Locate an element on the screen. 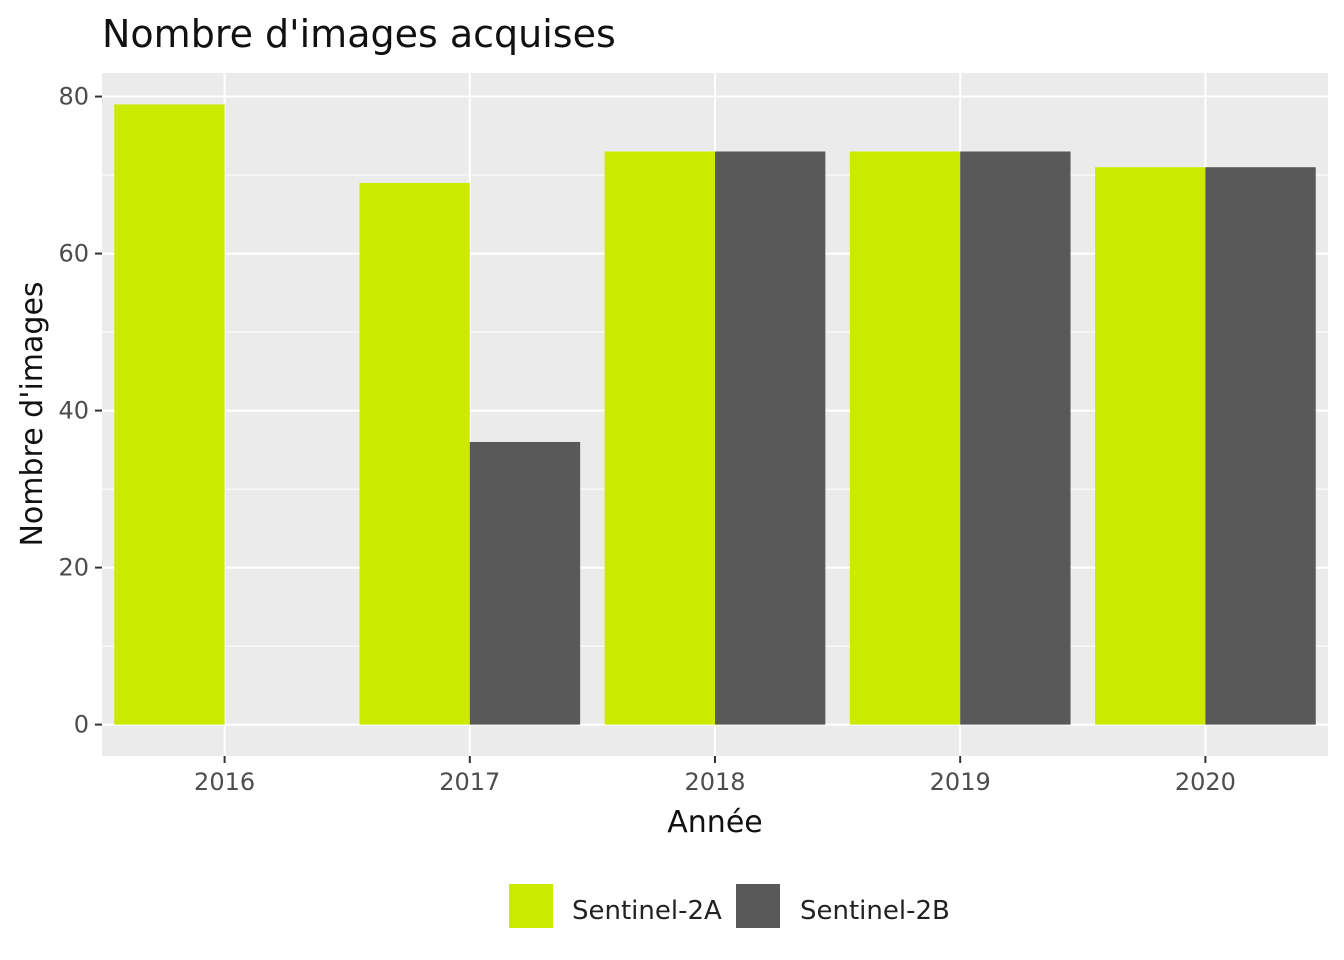 This screenshot has width=1344, height=960. bar-sentinel-2a-2016 is located at coordinates (169, 414).